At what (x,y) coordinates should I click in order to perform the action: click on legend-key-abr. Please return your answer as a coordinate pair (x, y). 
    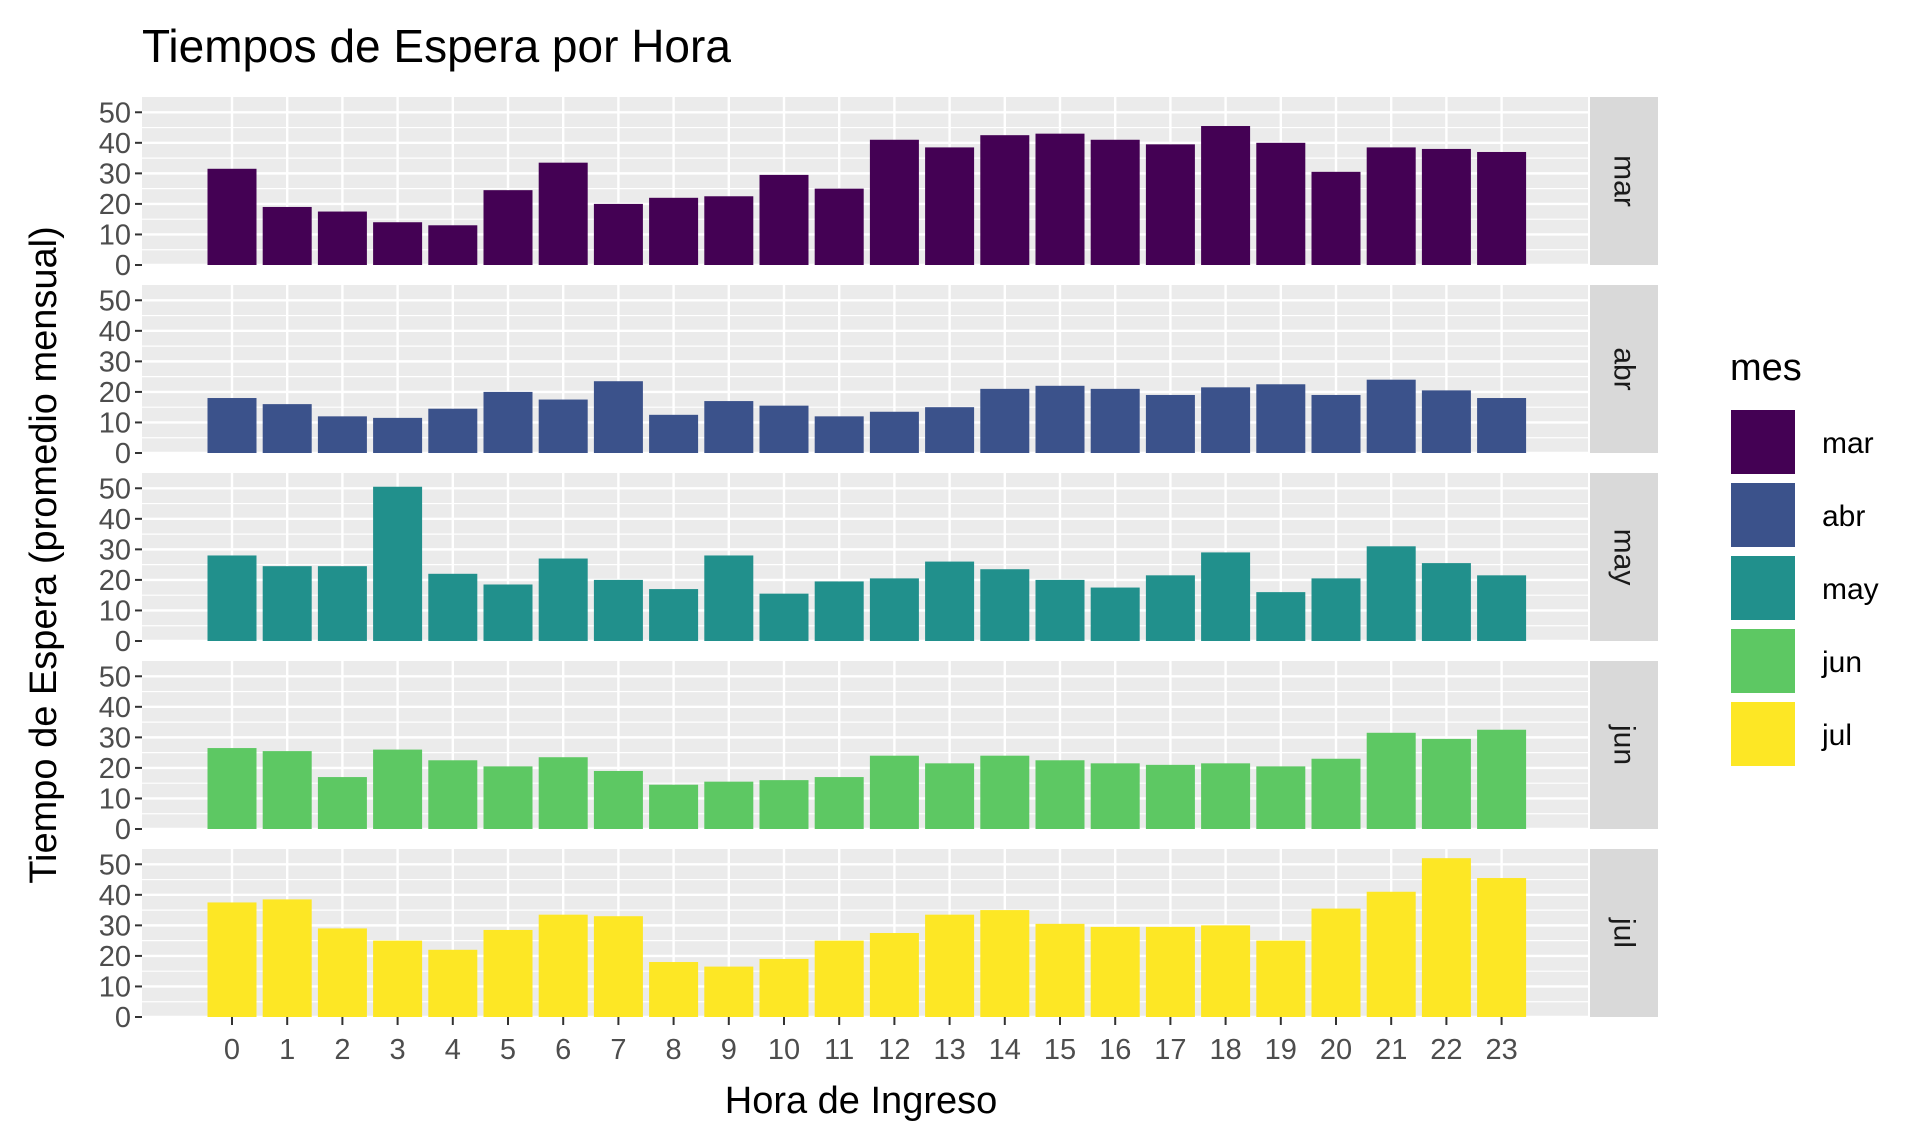
    Looking at the image, I should click on (1763, 515).